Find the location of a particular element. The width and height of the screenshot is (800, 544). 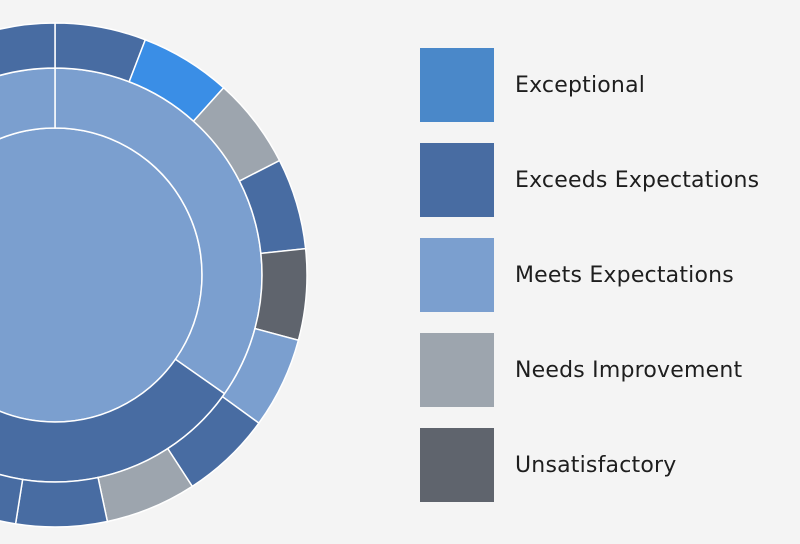

legend-swatch-exceeds-expectations is located at coordinates (457, 180).